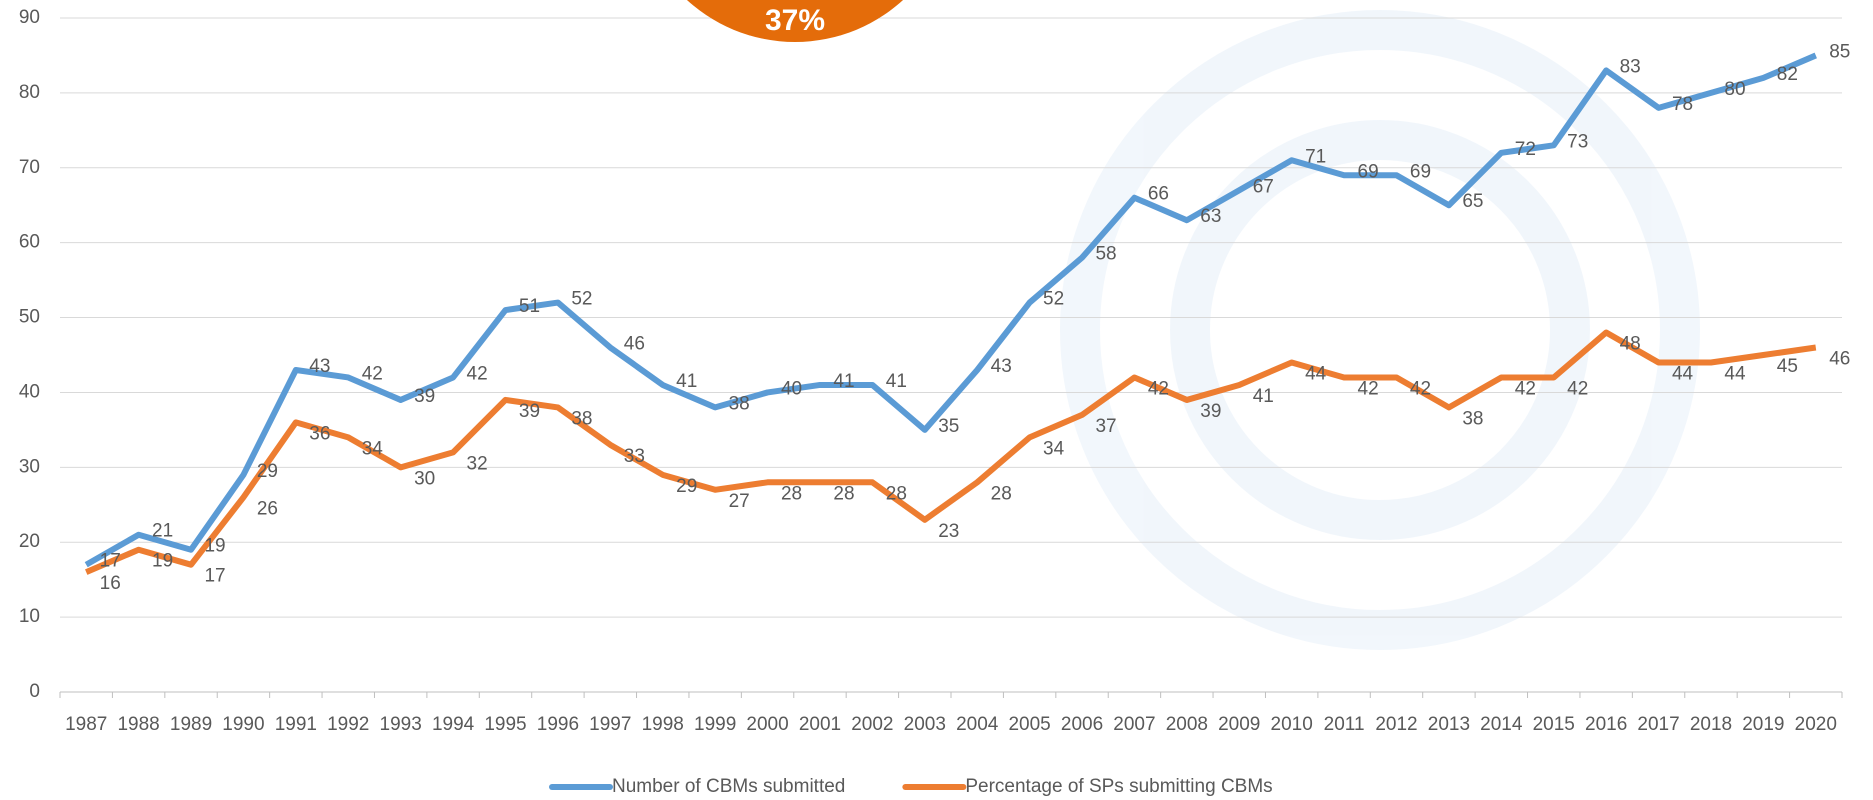  Describe the element at coordinates (1630, 66) in the screenshot. I see `data-label: 83` at that location.